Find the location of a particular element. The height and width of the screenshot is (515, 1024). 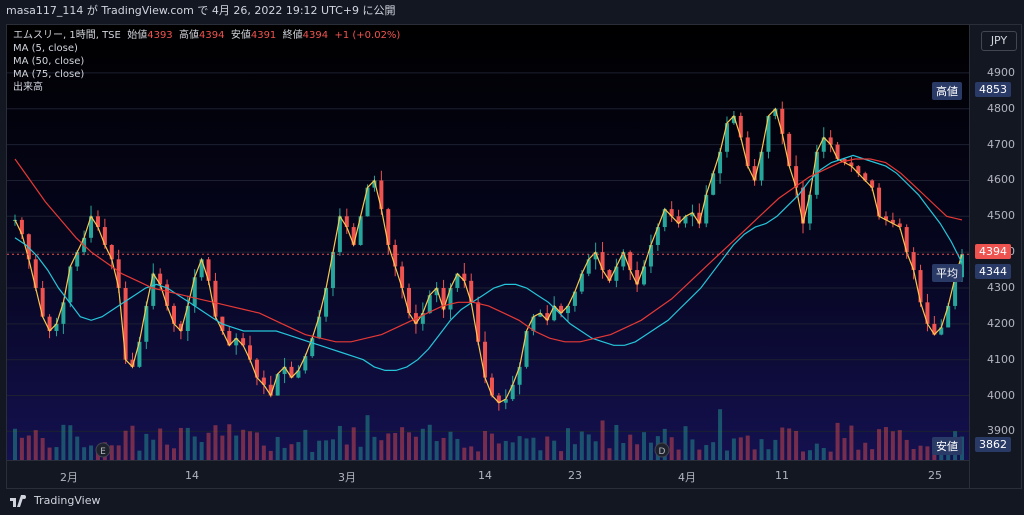

currency-button: JPY is located at coordinates (999, 41).